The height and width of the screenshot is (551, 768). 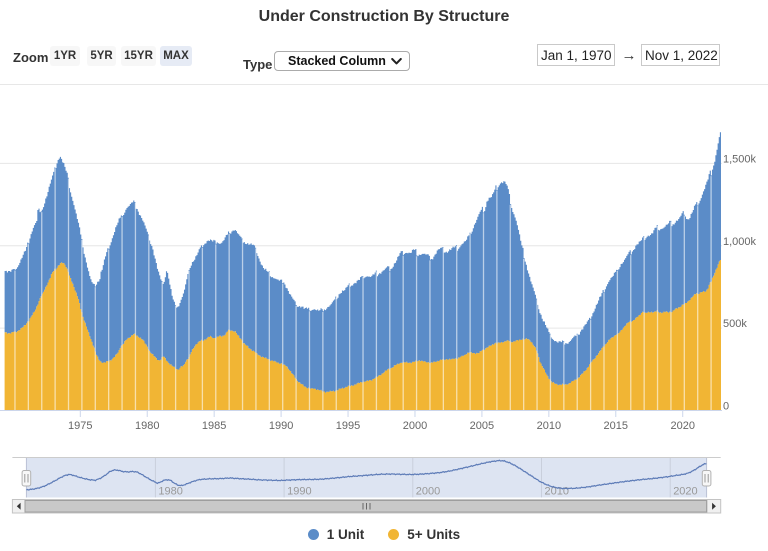 I want to click on chart-title: Under Construction By Structure, so click(x=384, y=16).